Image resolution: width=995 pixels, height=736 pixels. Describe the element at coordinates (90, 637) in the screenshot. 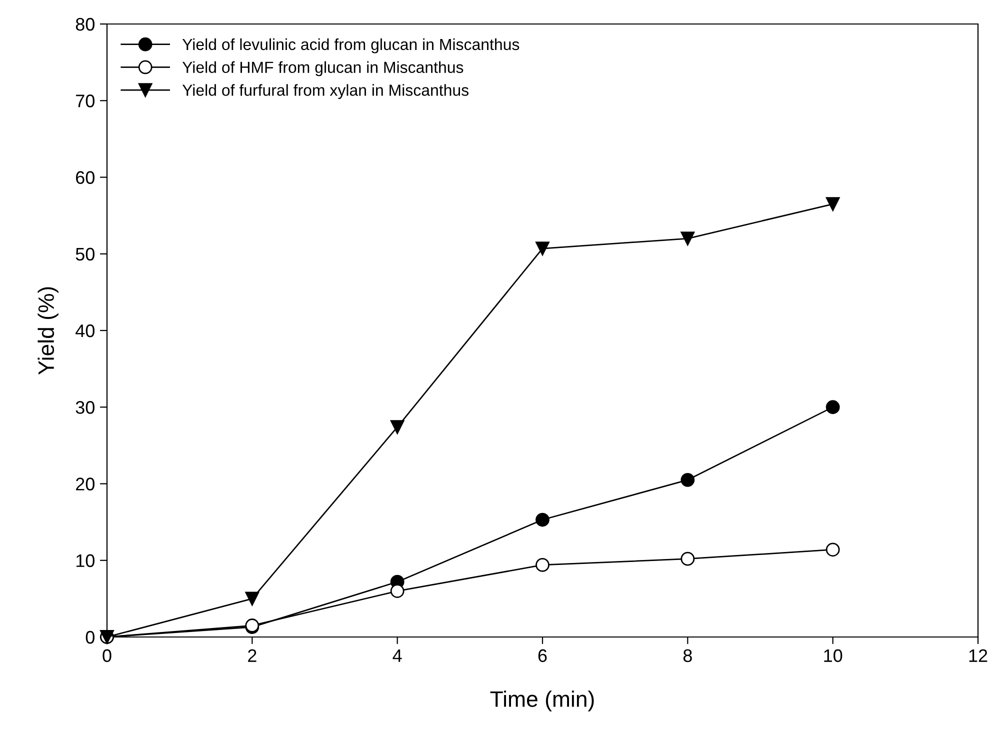

I see `y-tick-label: 0` at that location.